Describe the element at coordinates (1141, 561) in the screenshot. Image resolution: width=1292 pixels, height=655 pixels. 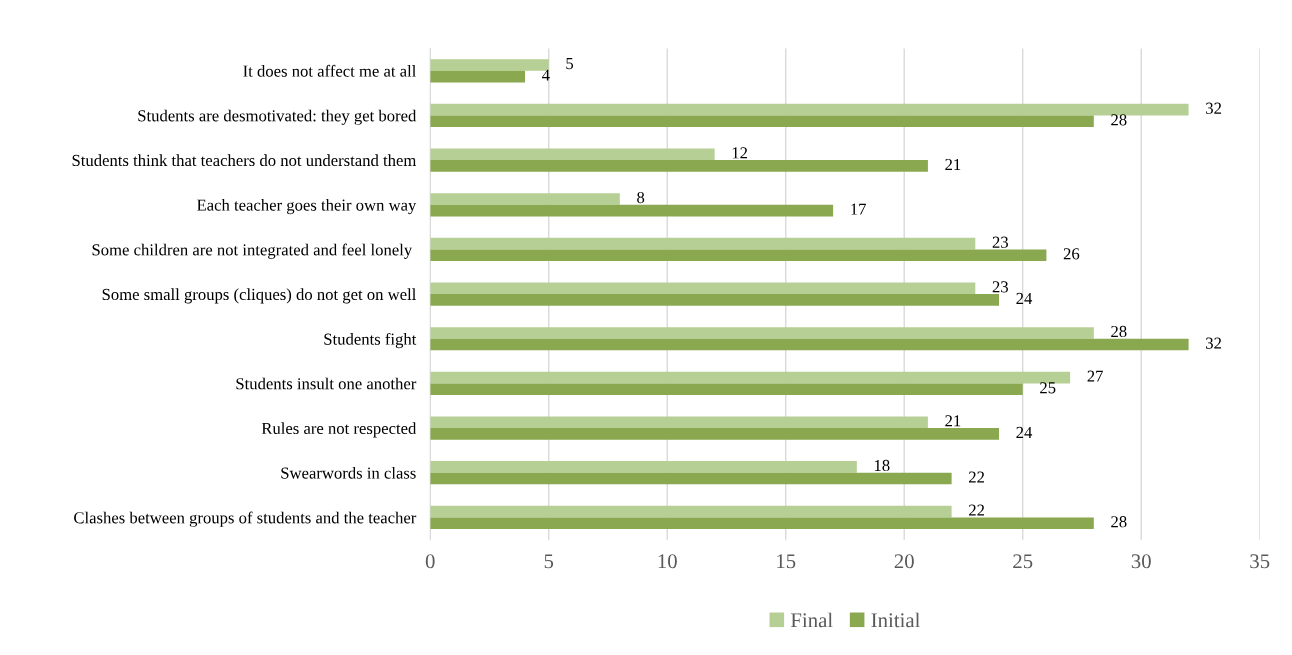
I see `x-tick-label: 30` at that location.